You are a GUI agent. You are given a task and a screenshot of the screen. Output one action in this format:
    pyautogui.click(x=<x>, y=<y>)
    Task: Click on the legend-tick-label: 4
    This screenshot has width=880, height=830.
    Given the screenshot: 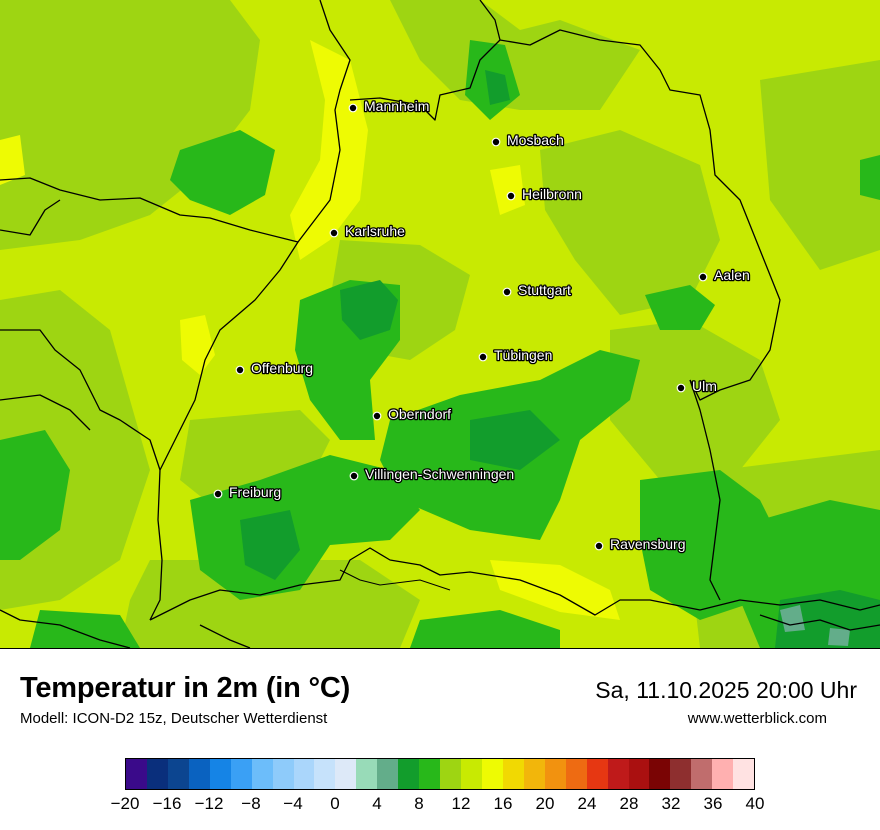 What is the action you would take?
    pyautogui.click(x=377, y=803)
    